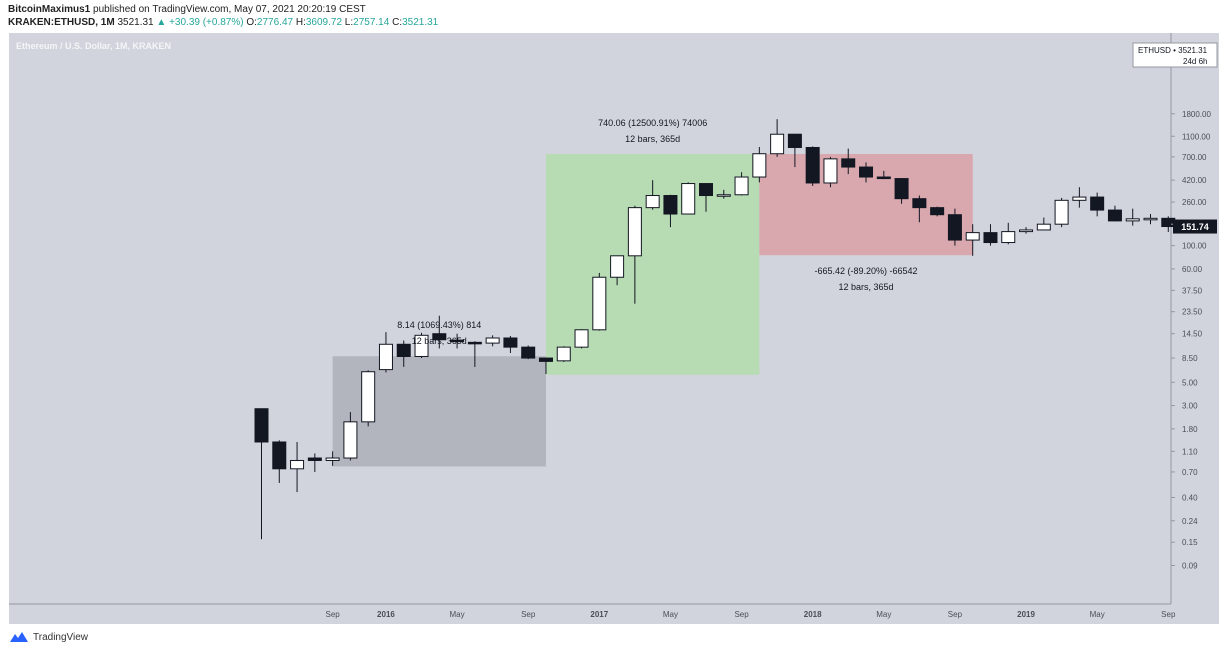 The image size is (1230, 650). Describe the element at coordinates (61, 637) in the screenshot. I see `footer-brand: TradingView` at that location.